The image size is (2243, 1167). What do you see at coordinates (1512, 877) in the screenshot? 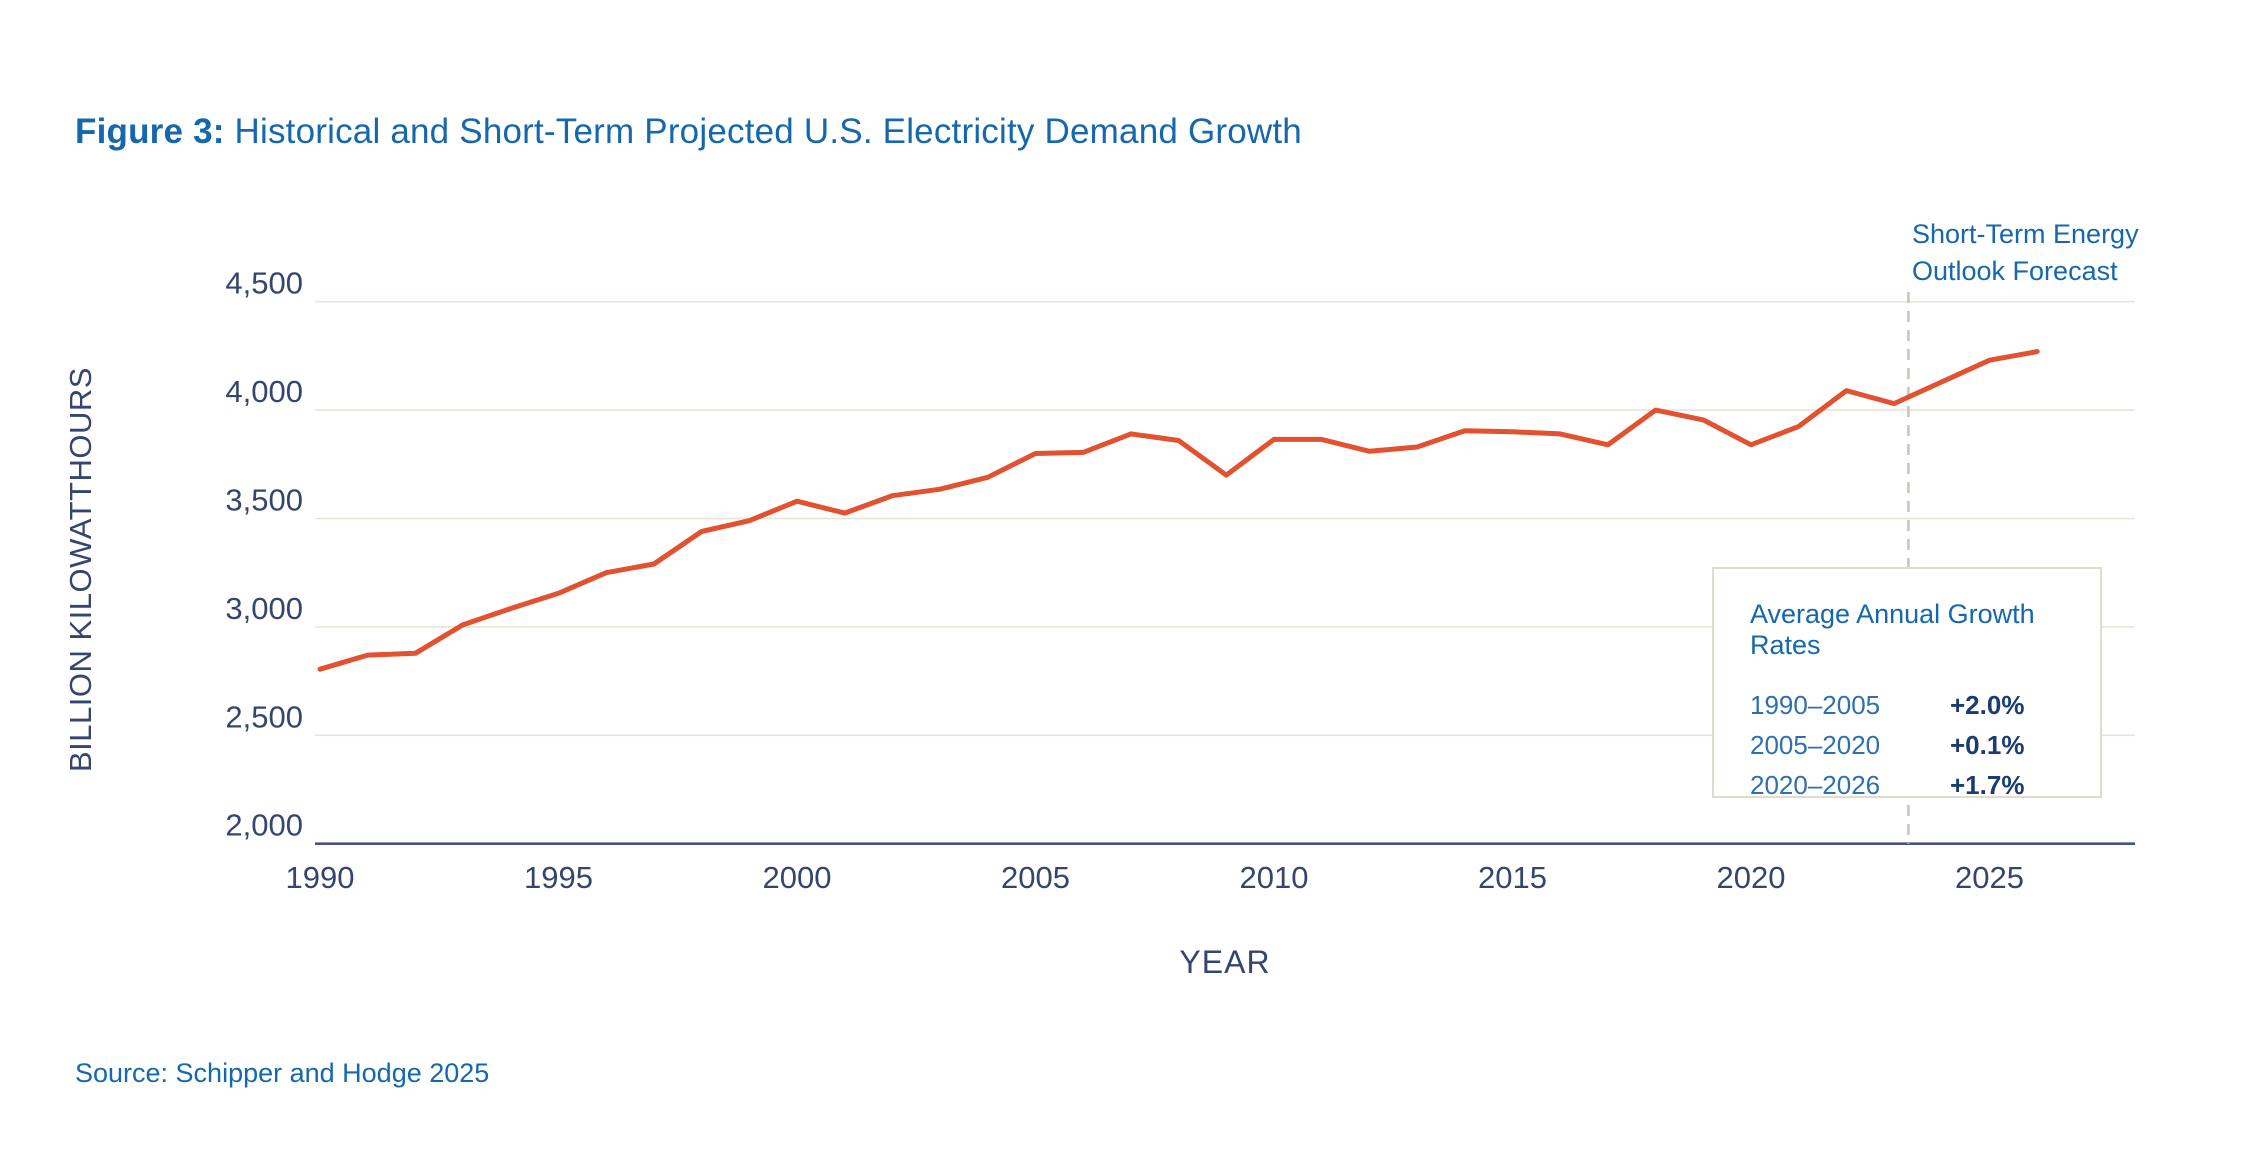
I see `x-tick-label: 2015` at bounding box center [1512, 877].